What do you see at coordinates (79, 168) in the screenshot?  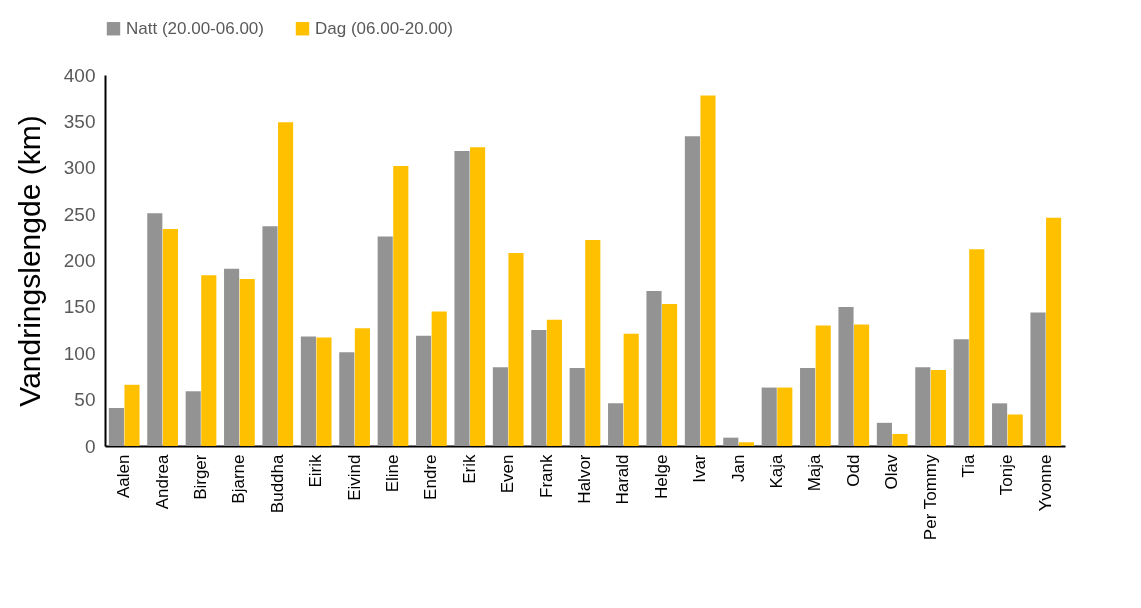 I see `y-tick-label: 300` at bounding box center [79, 168].